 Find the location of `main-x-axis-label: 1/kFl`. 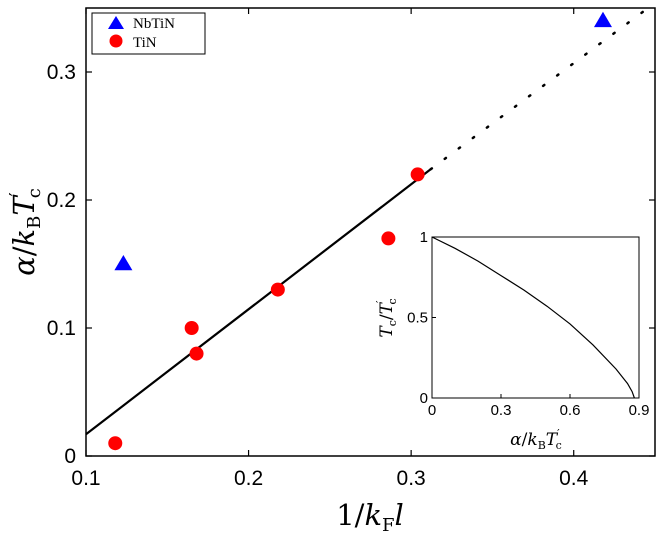

main-x-axis-label: 1/kFl is located at coordinates (370, 516).